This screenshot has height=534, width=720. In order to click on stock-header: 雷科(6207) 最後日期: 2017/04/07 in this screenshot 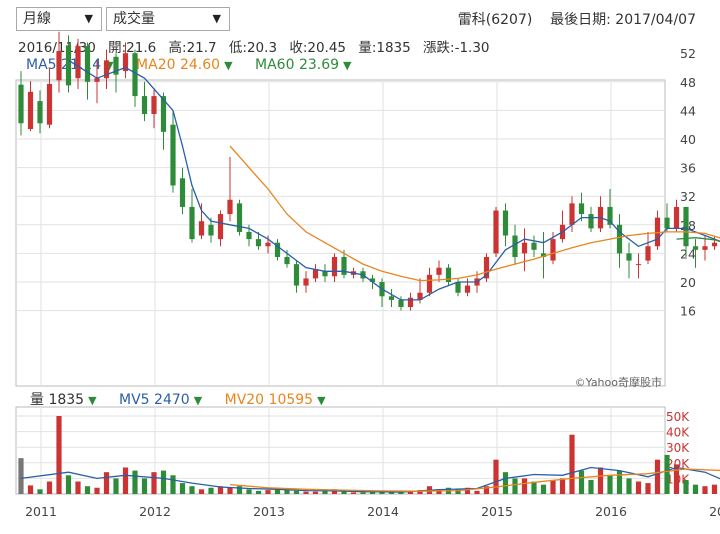, I will do `click(577, 19)`.